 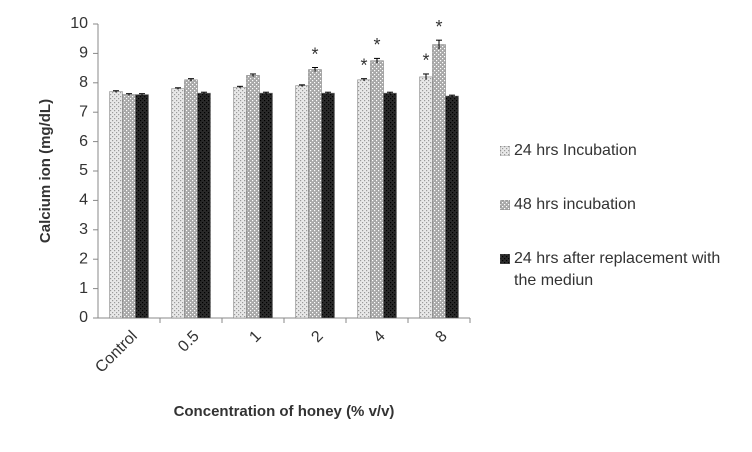 I want to click on x-axis-label: Concentration of honey (% v/v), so click(x=284, y=411).